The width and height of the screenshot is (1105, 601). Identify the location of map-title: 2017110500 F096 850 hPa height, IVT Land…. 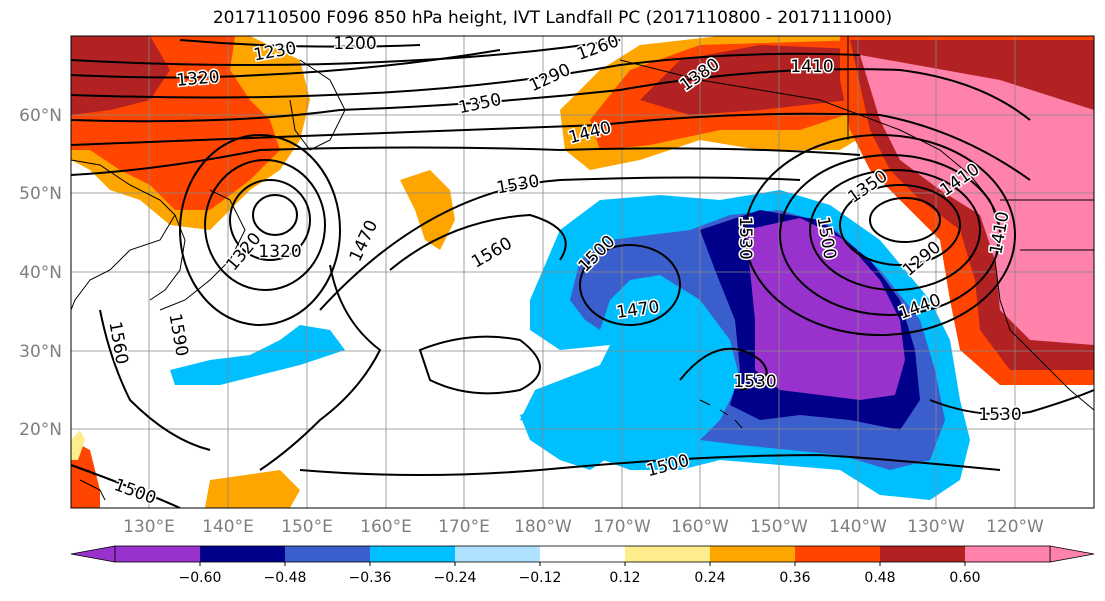
(552, 18).